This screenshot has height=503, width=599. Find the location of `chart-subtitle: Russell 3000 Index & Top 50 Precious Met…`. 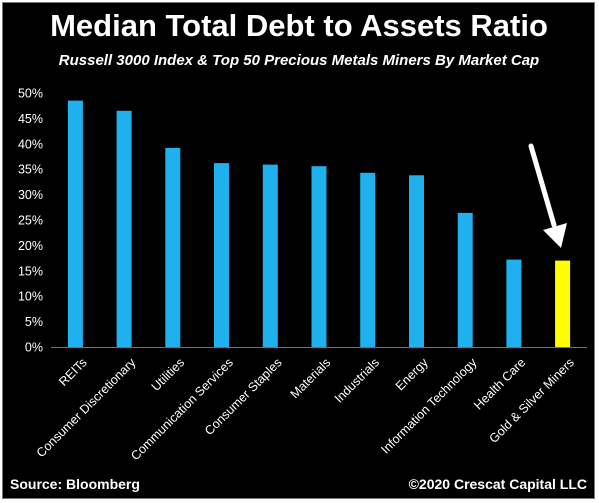

chart-subtitle: Russell 3000 Index & Top 50 Precious Met… is located at coordinates (299, 60).